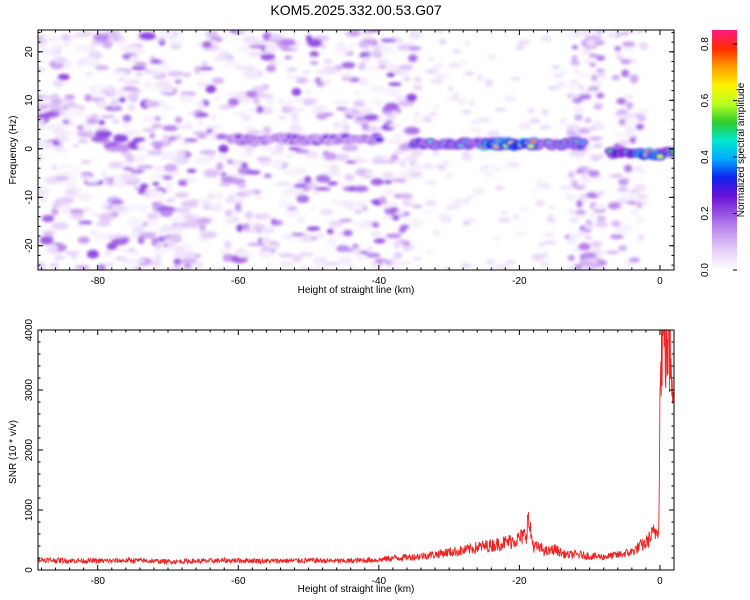  I want to click on snr-y-tick-label: 4000, so click(29, 329).